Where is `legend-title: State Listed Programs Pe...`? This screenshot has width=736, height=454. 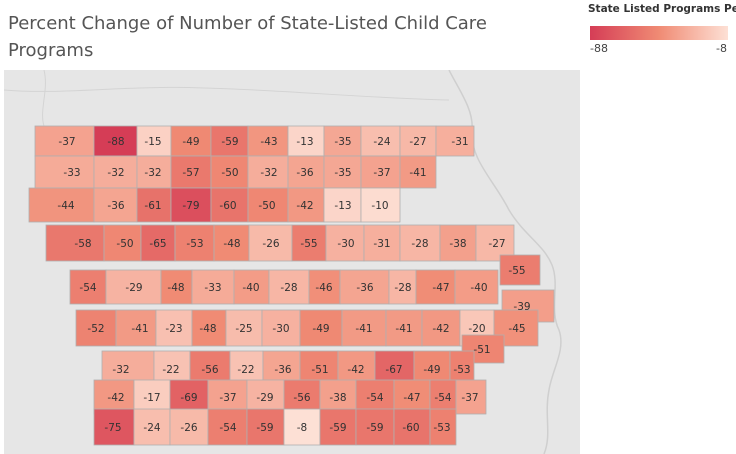 legend-title: State Listed Programs Pe... is located at coordinates (662, 9).